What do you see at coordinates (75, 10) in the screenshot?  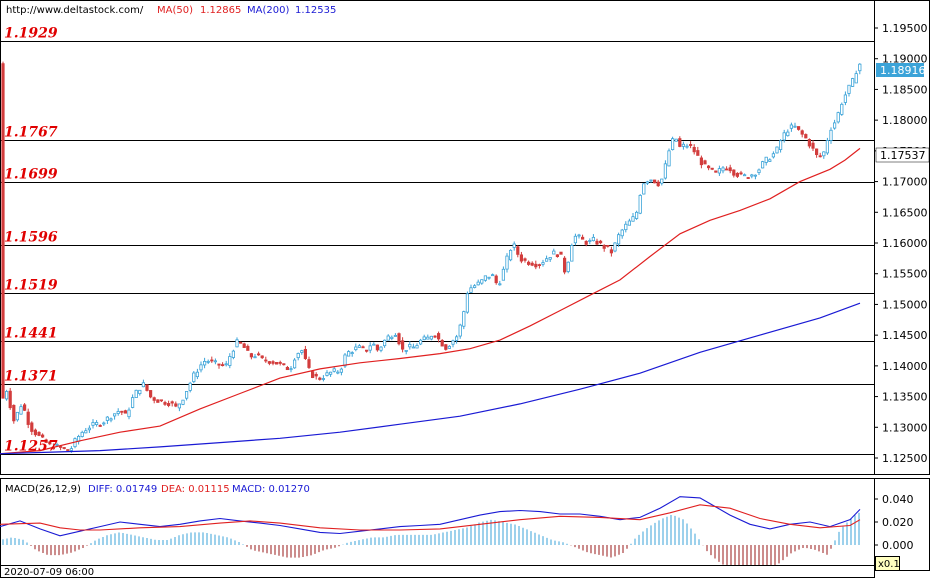 I see `source-url: http://www.deltastock.com/` at bounding box center [75, 10].